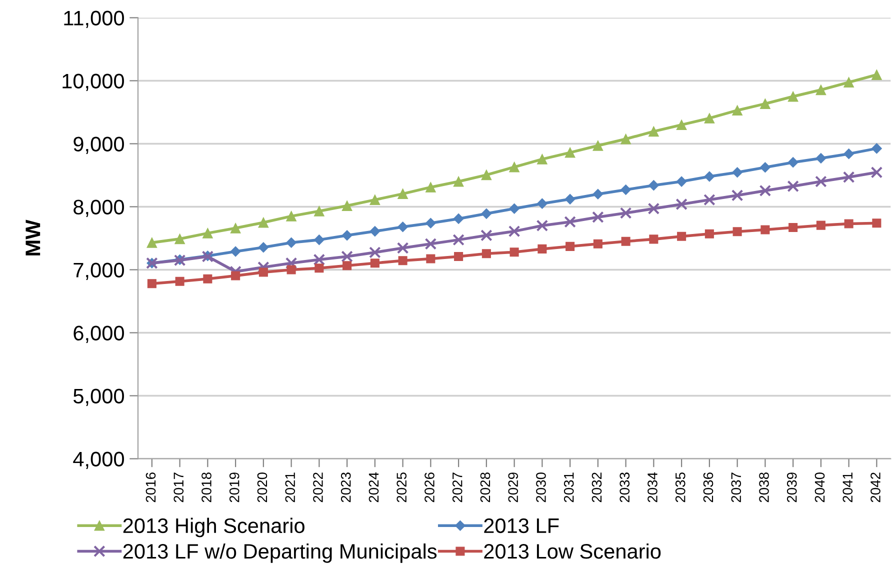 This screenshot has height=572, width=896. What do you see at coordinates (736, 487) in the screenshot?
I see `x-tick-label: 2037` at bounding box center [736, 487].